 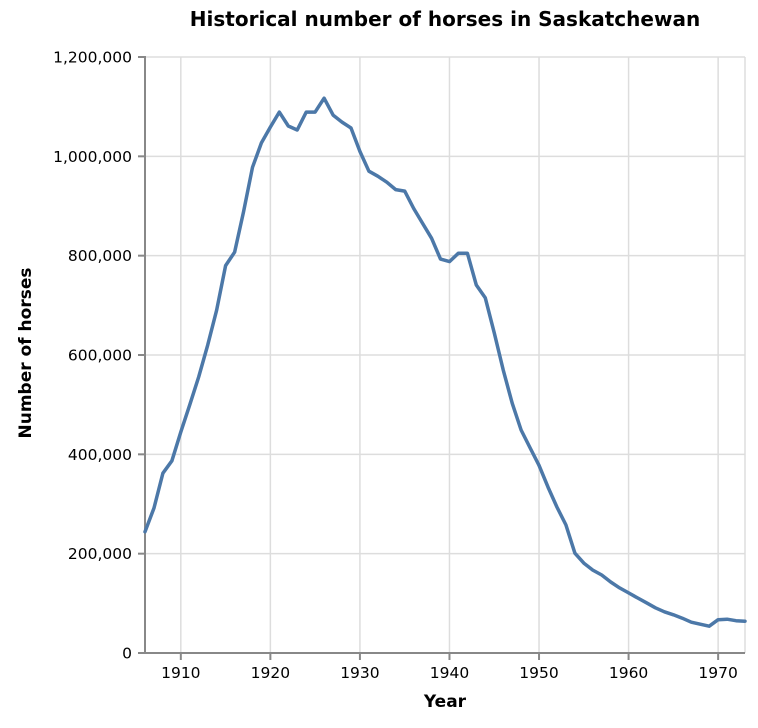 What do you see at coordinates (92, 58) in the screenshot?
I see `y-tick-label: 1,200,000` at bounding box center [92, 58].